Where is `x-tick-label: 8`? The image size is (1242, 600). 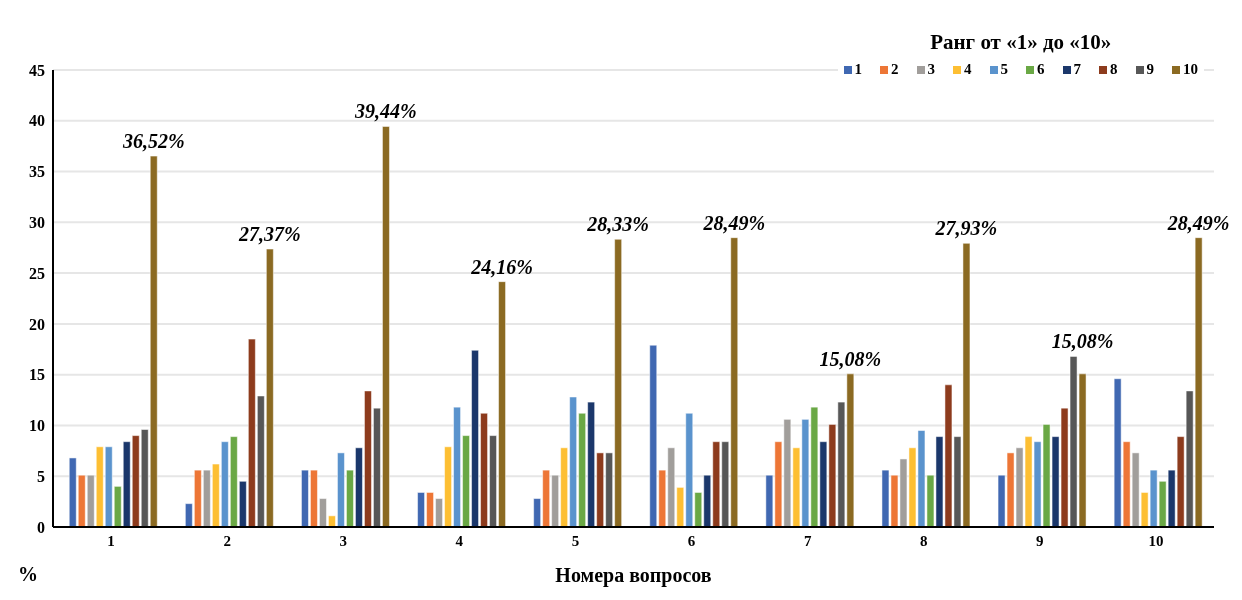 x-tick-label: 8 is located at coordinates (924, 540).